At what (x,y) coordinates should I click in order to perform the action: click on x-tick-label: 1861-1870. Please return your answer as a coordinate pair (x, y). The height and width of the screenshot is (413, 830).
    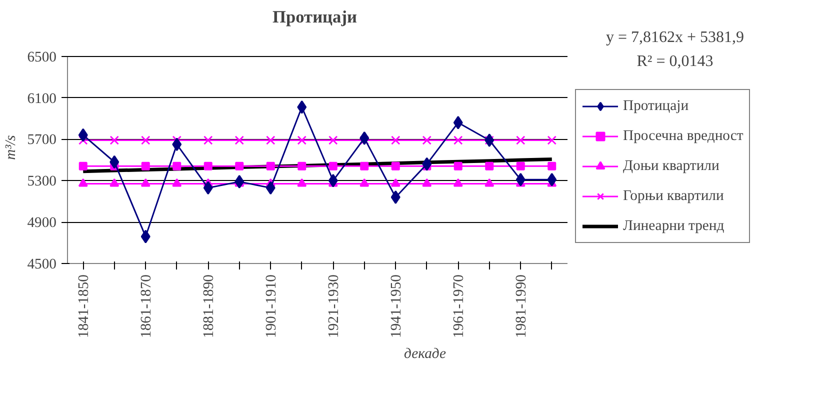
    Looking at the image, I should click on (146, 306).